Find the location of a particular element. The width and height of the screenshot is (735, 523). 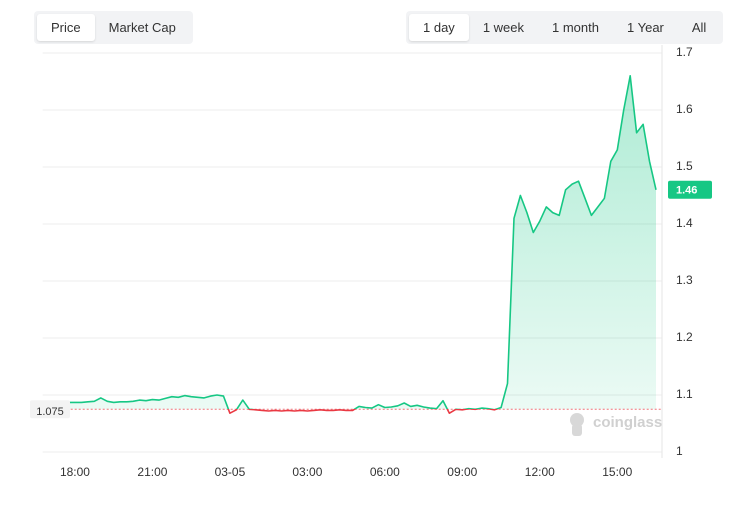

watermark: coinglass is located at coordinates (627, 422).